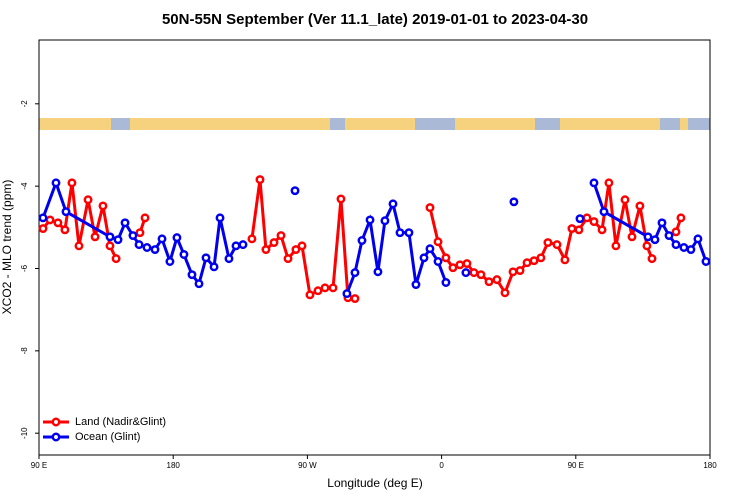 The width and height of the screenshot is (750, 500). What do you see at coordinates (24, 104) in the screenshot?
I see `y-tick-label: -2` at bounding box center [24, 104].